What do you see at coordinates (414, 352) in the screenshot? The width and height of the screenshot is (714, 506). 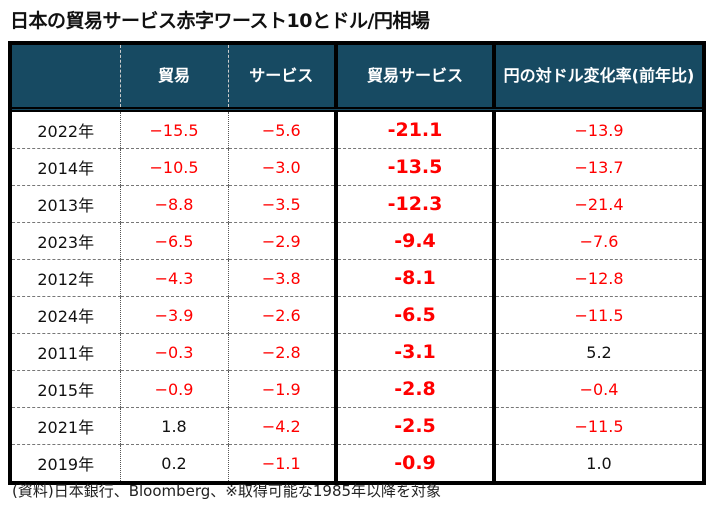 I see `cell-total: -3.1` at bounding box center [414, 352].